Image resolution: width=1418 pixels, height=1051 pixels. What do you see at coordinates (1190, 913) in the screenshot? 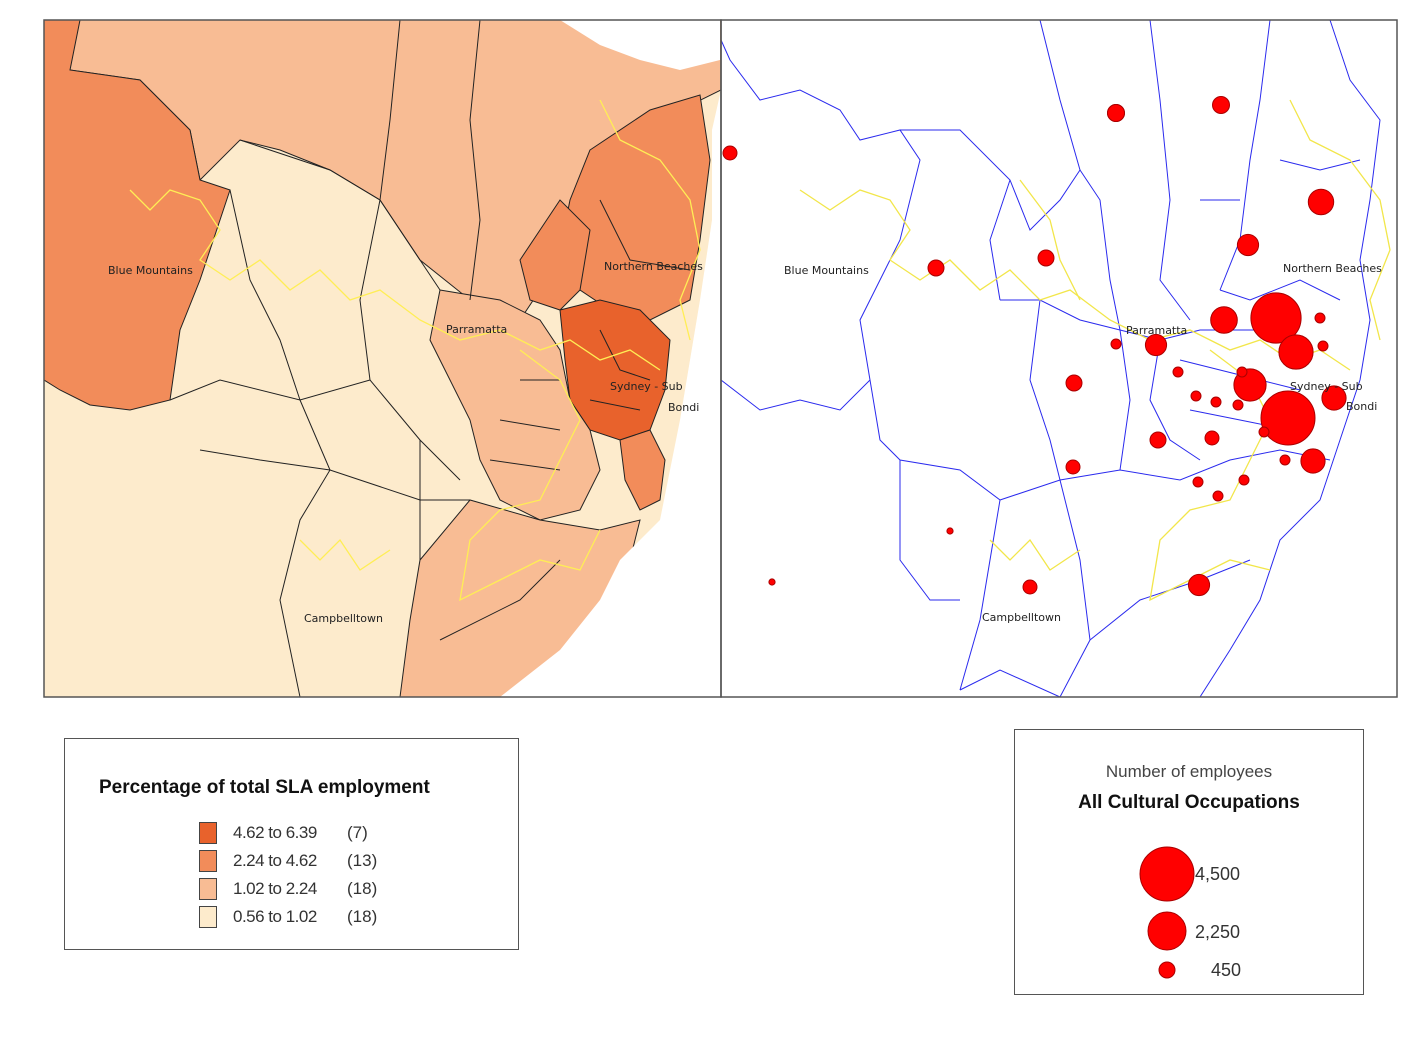
I see `symbol-legend-circles: 4,500 2,250 450` at bounding box center [1190, 913].